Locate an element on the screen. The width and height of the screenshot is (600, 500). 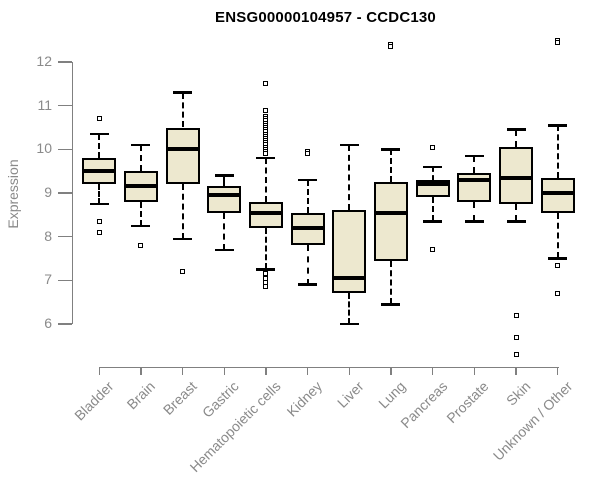
x-tick-label: Skin is located at coordinates (518, 393).